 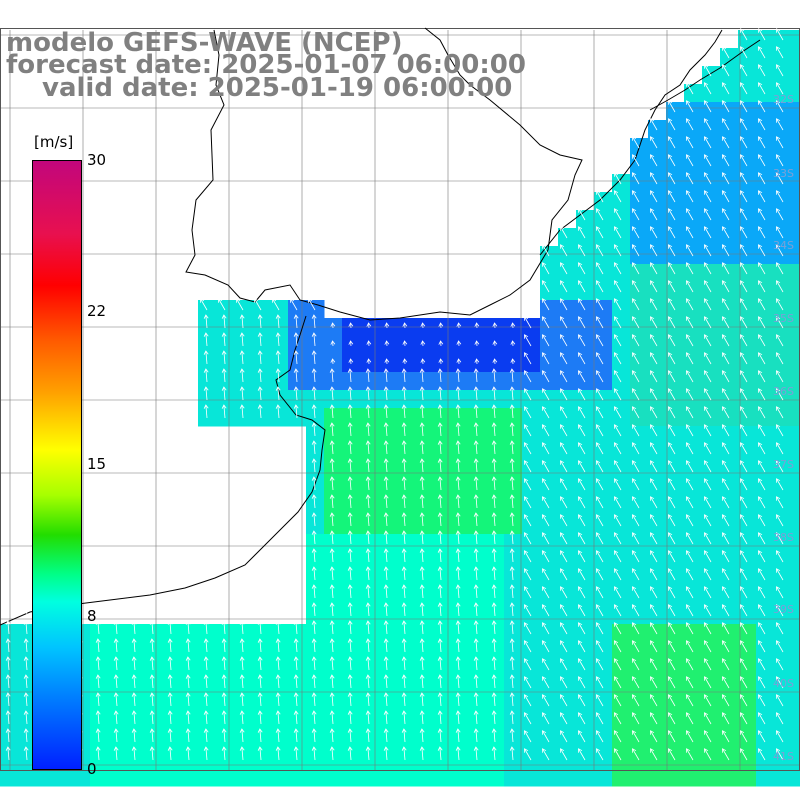 What do you see at coordinates (783, 683) in the screenshot?
I see `lat-label-40s: 40S` at bounding box center [783, 683].